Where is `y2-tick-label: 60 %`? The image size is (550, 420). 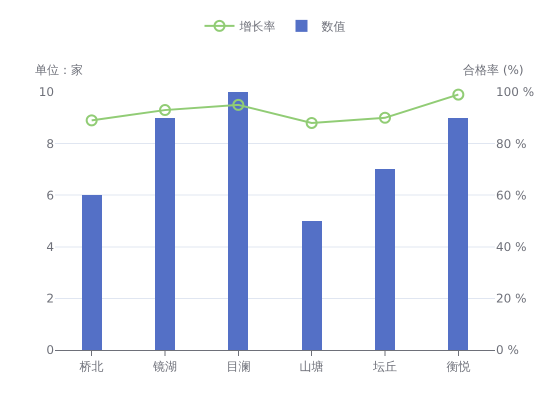 y2-tick-label: 60 % is located at coordinates (511, 195).